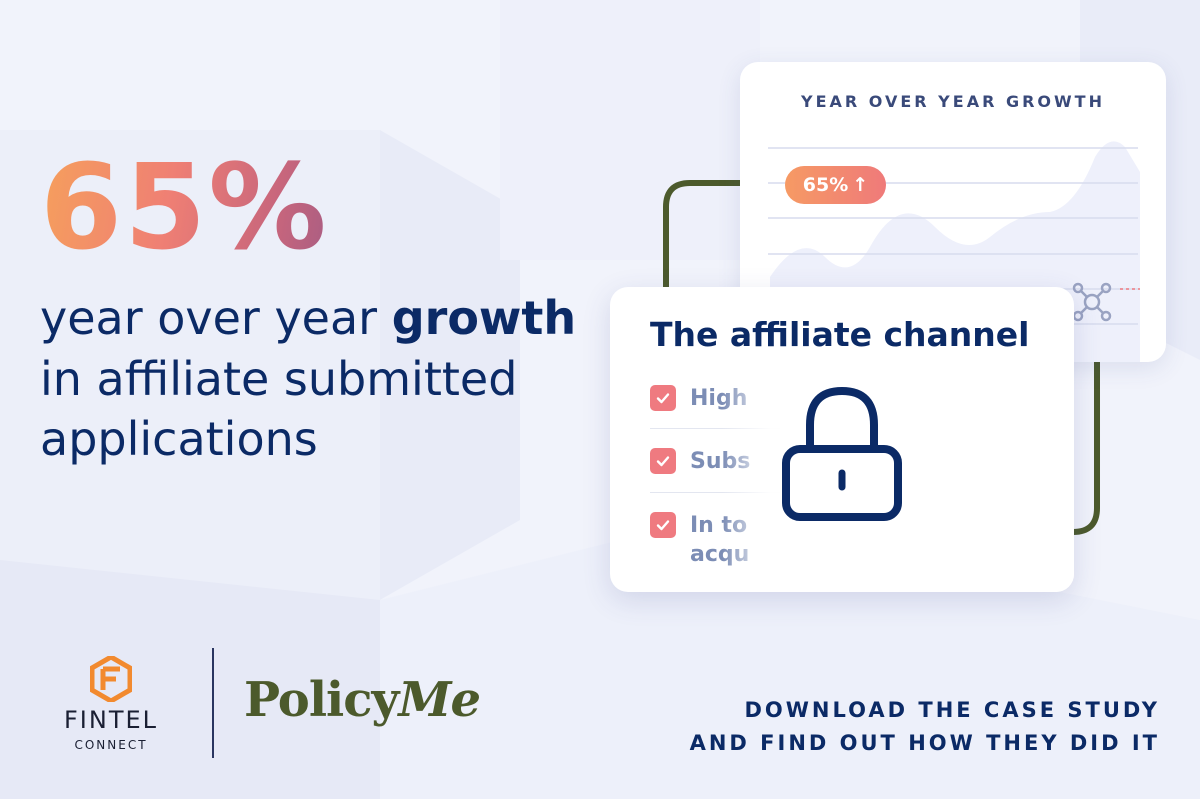 Image resolution: width=1200 pixels, height=799 pixels. Describe the element at coordinates (213, 703) in the screenshot. I see `logo-divider` at that location.